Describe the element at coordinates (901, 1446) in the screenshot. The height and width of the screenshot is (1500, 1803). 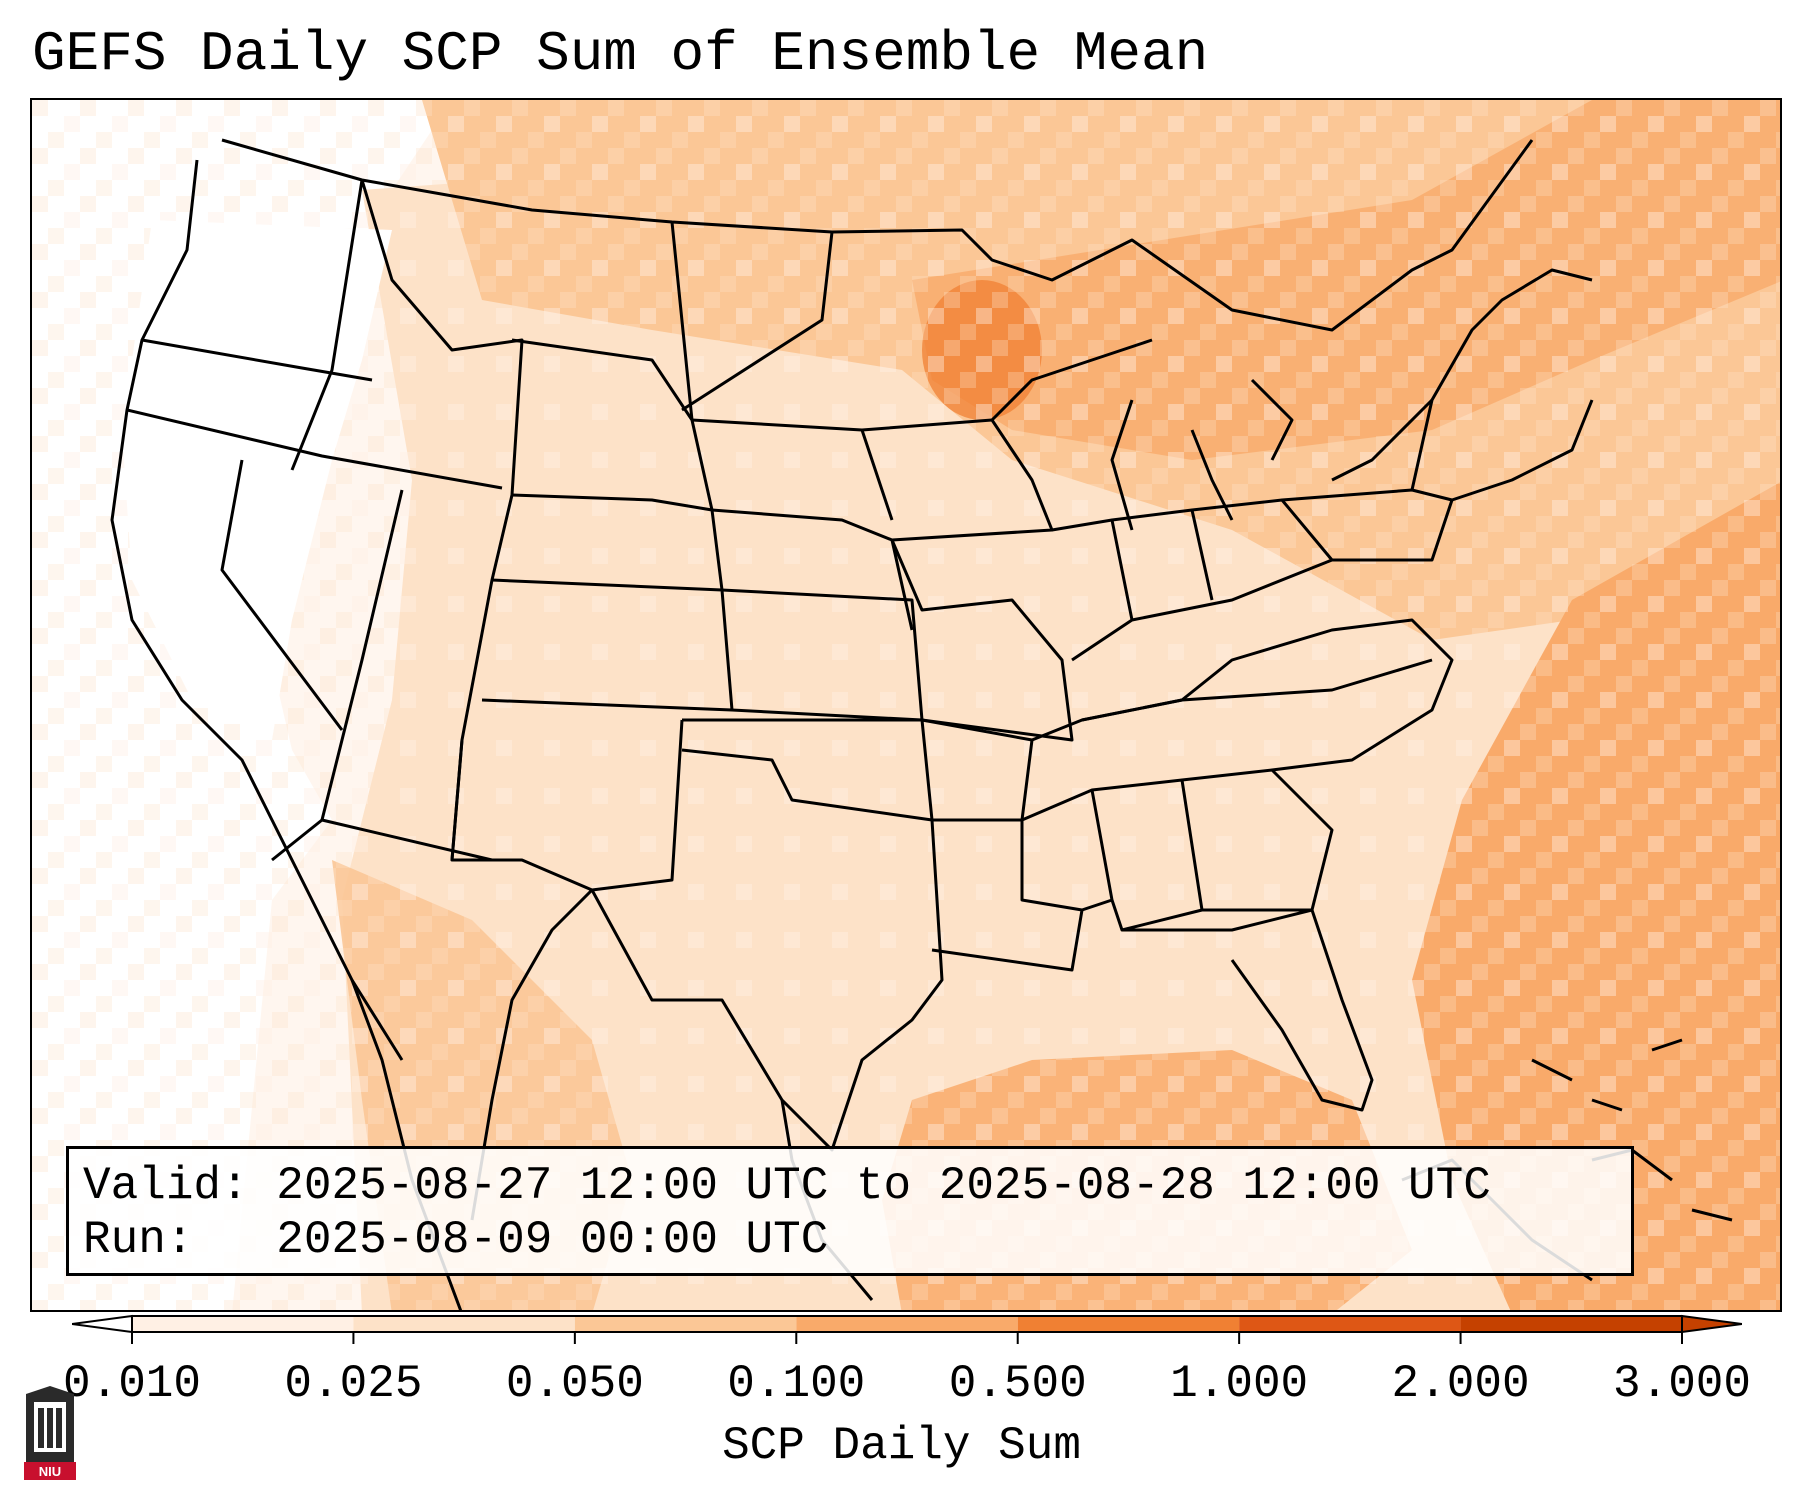
I see `colorbar-label: SCP Daily Sum` at that location.